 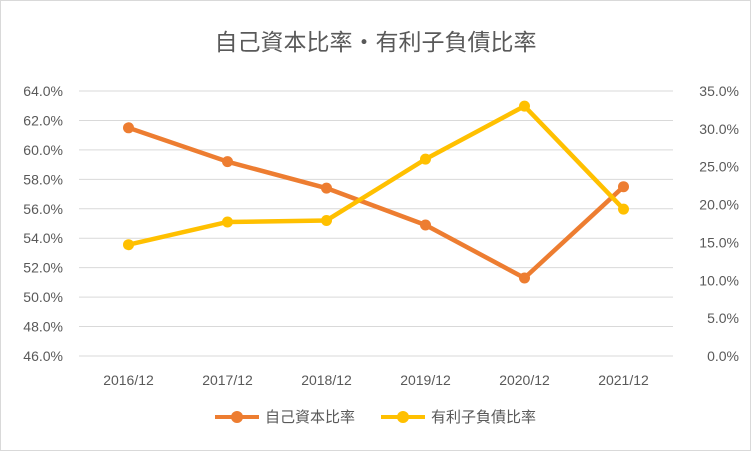 What do you see at coordinates (43, 268) in the screenshot?
I see `y-left-tick-label: 52.0%` at bounding box center [43, 268].